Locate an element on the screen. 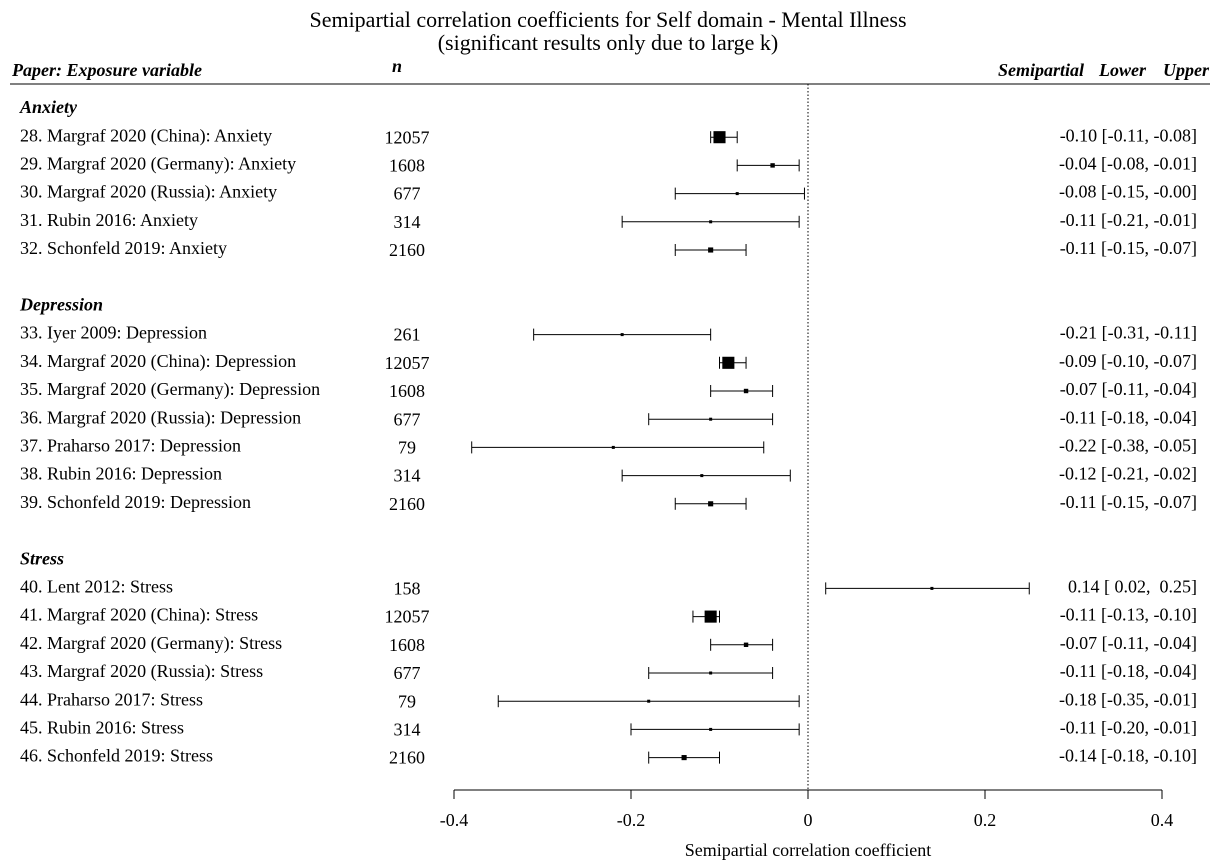 The image size is (1215, 867). column-header: Lower is located at coordinates (1122, 70).